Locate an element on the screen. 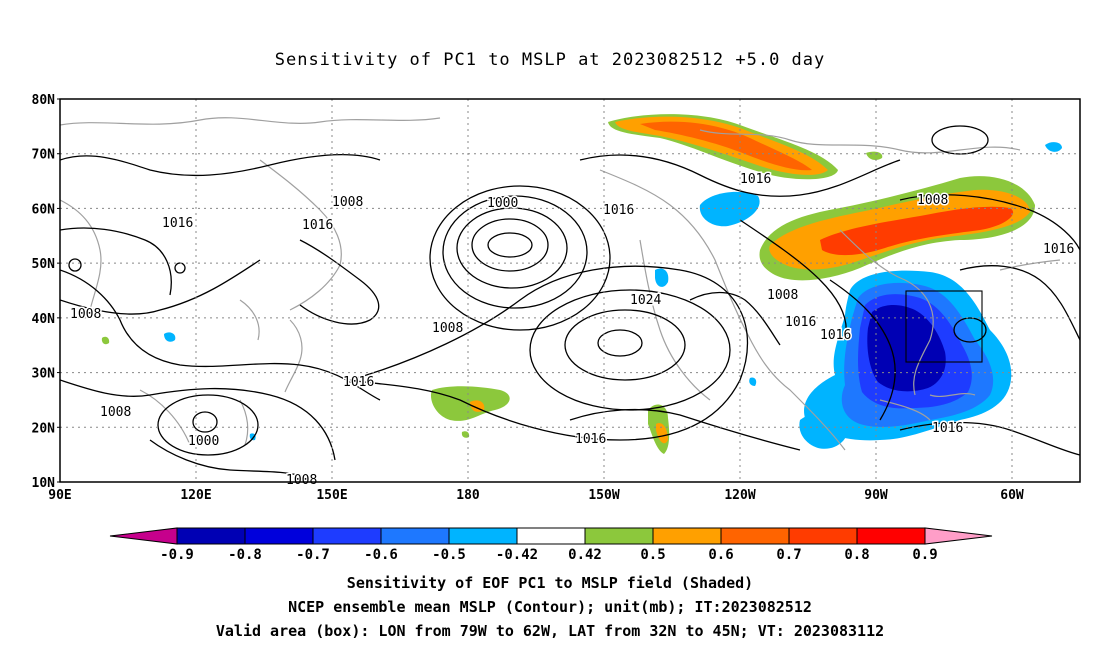 This screenshot has height=650, width=1100. colorbar-label: 0.5 is located at coordinates (652, 555).